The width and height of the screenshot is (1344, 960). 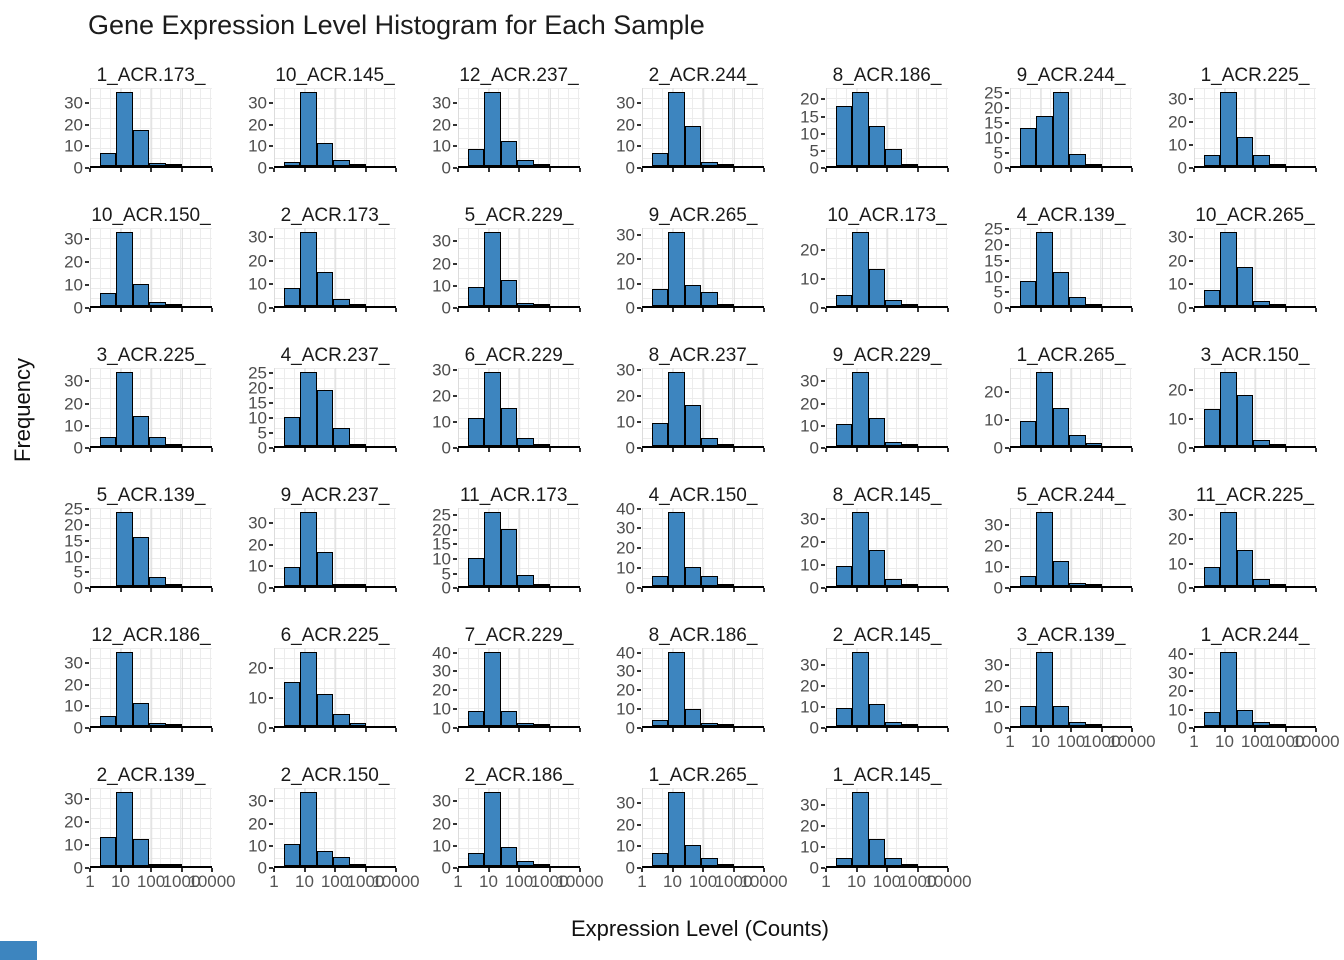 I want to click on facet-panel: 2_ACR.139_ 0 10 20 30 1 10 100 1000 10000, so click(x=143, y=830).